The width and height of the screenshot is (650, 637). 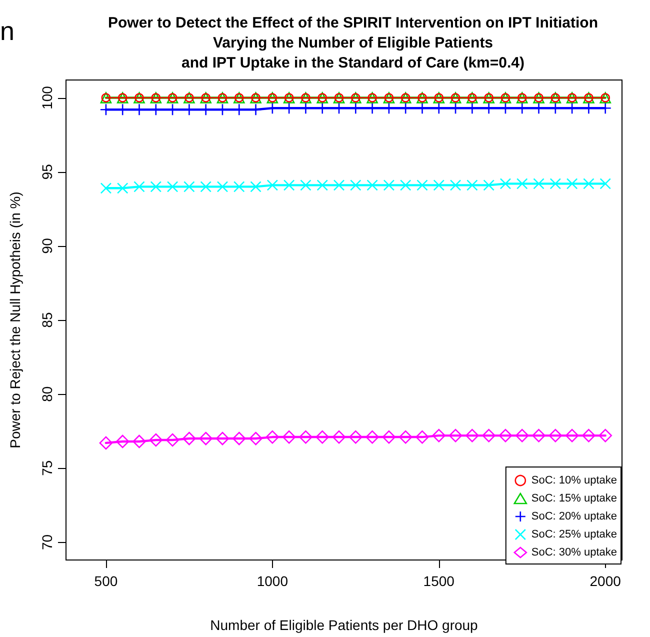 What do you see at coordinates (574, 480) in the screenshot?
I see `legend-label: SoC: 10% uptake` at bounding box center [574, 480].